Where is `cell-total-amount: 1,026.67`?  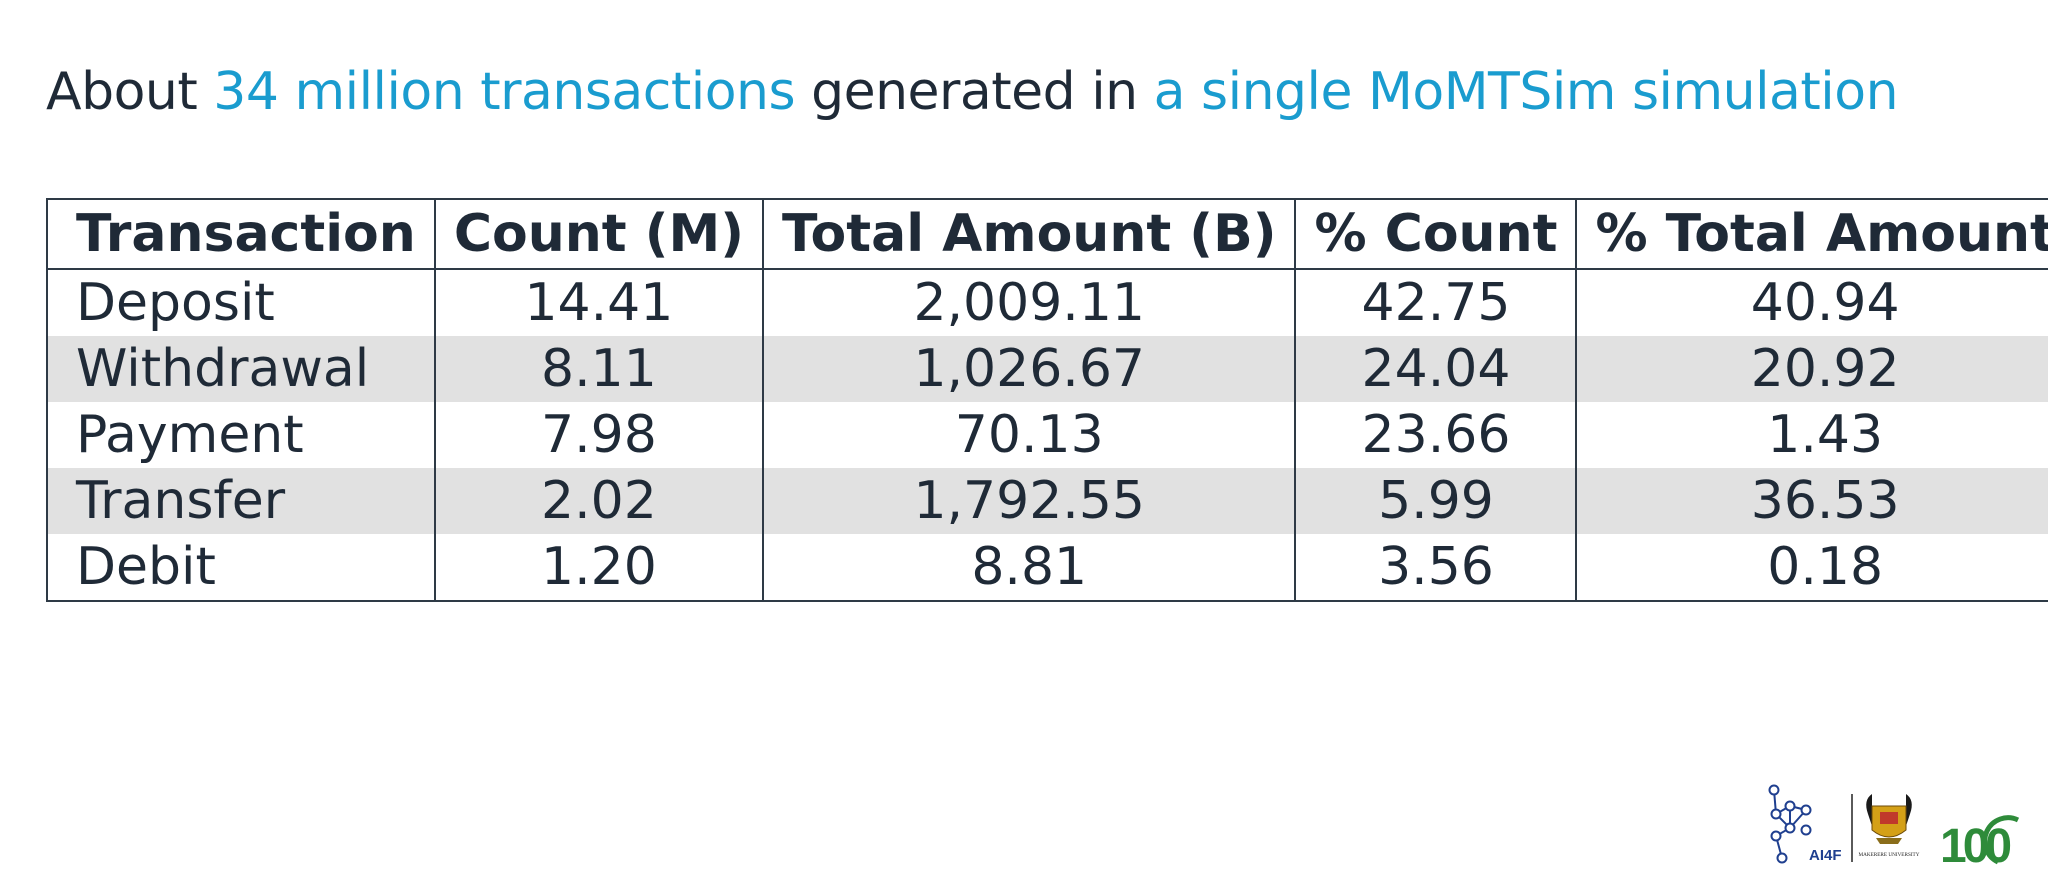 cell-total-amount: 1,026.67 is located at coordinates (1029, 369).